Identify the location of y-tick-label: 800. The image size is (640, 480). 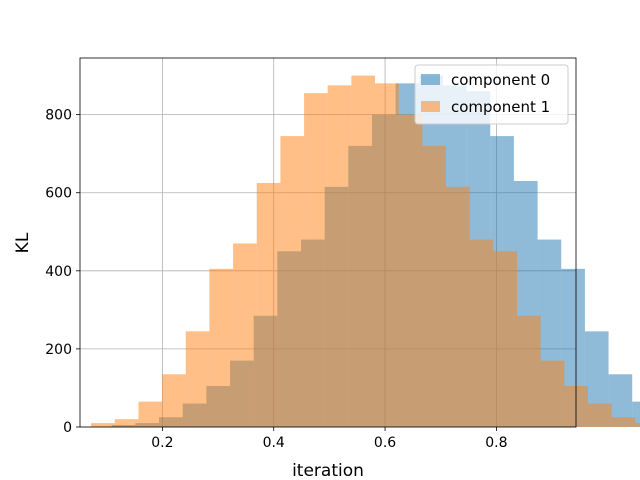
(58, 116).